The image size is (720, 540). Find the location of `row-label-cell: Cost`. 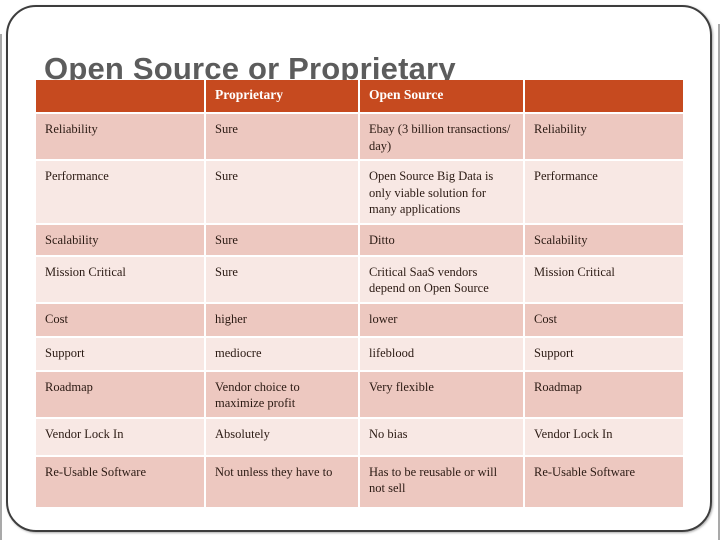

row-label-cell: Cost is located at coordinates (120, 319).